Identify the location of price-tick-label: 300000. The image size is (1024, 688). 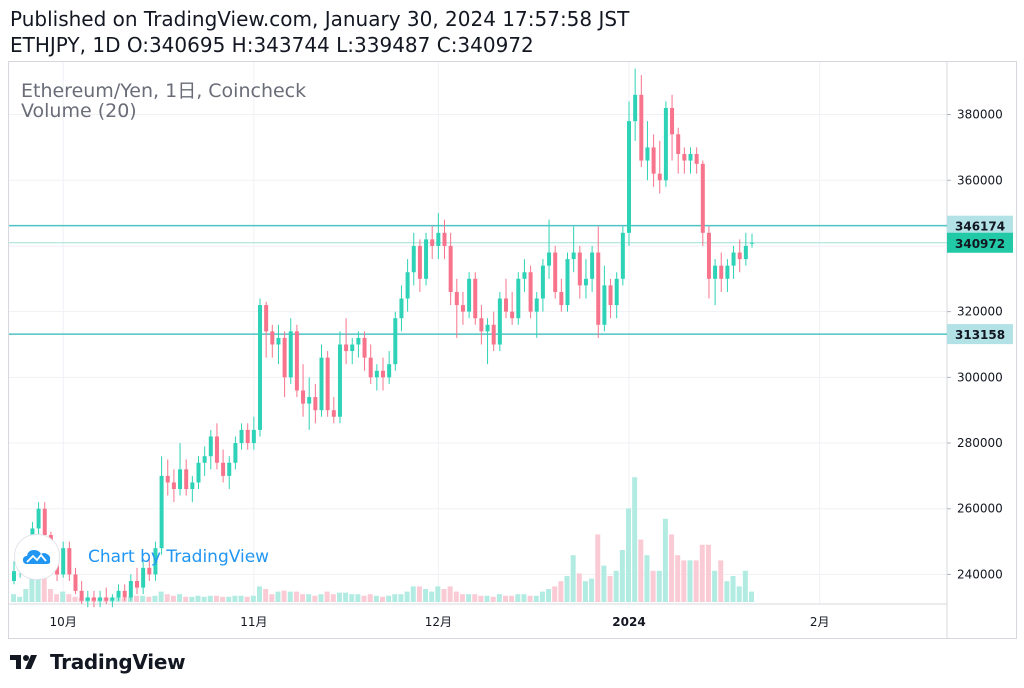
(980, 377).